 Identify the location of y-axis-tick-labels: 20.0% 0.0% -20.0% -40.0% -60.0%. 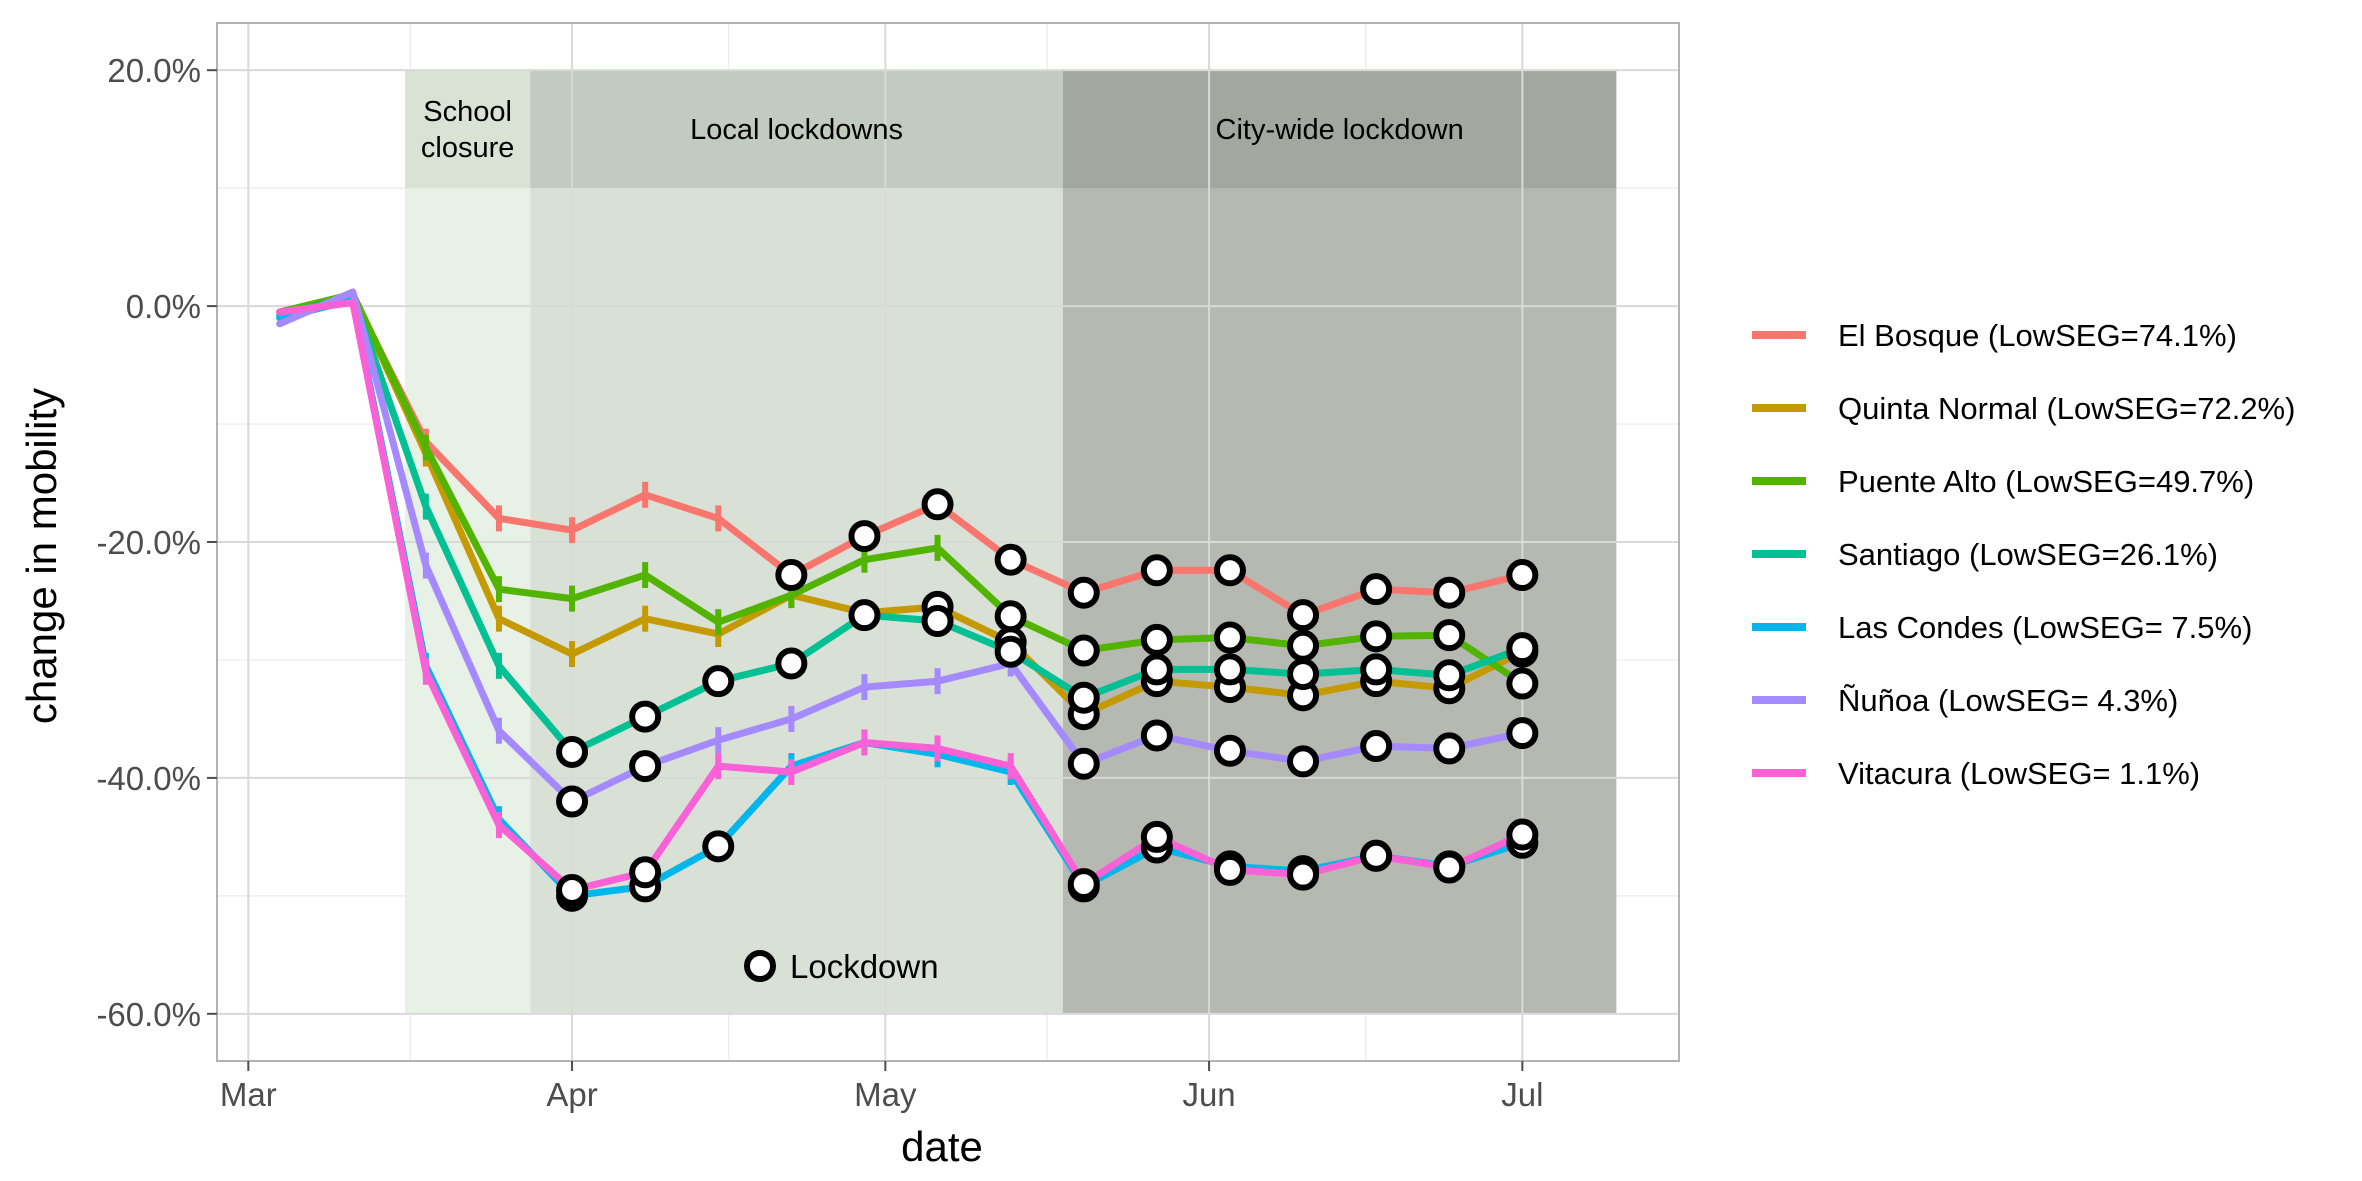
(148, 542).